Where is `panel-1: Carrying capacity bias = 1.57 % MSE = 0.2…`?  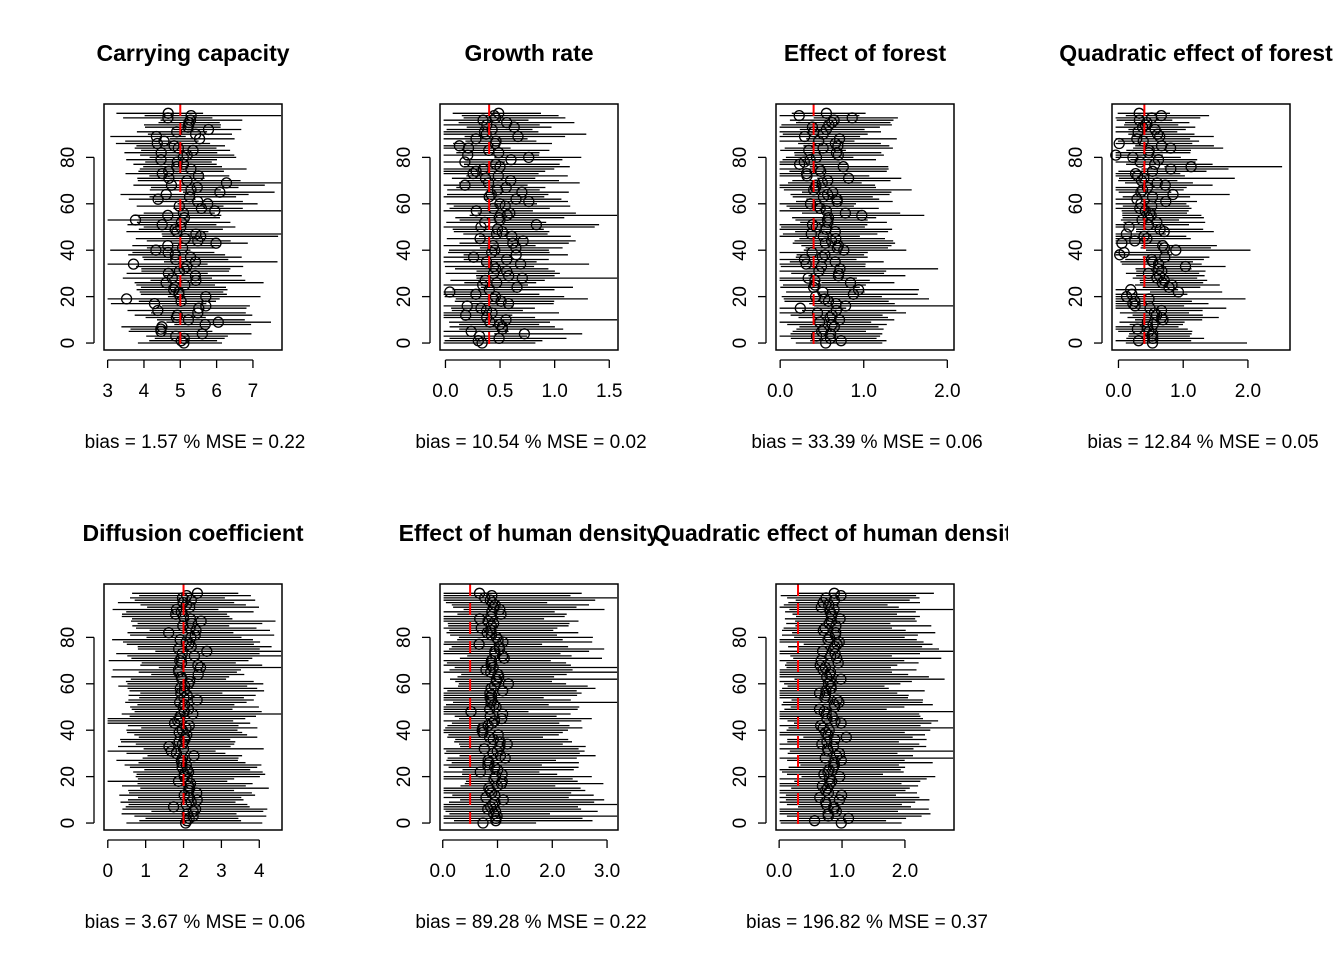 panel-1: Carrying capacity bias = 1.57 % MSE = 0.2… is located at coordinates (181, 246).